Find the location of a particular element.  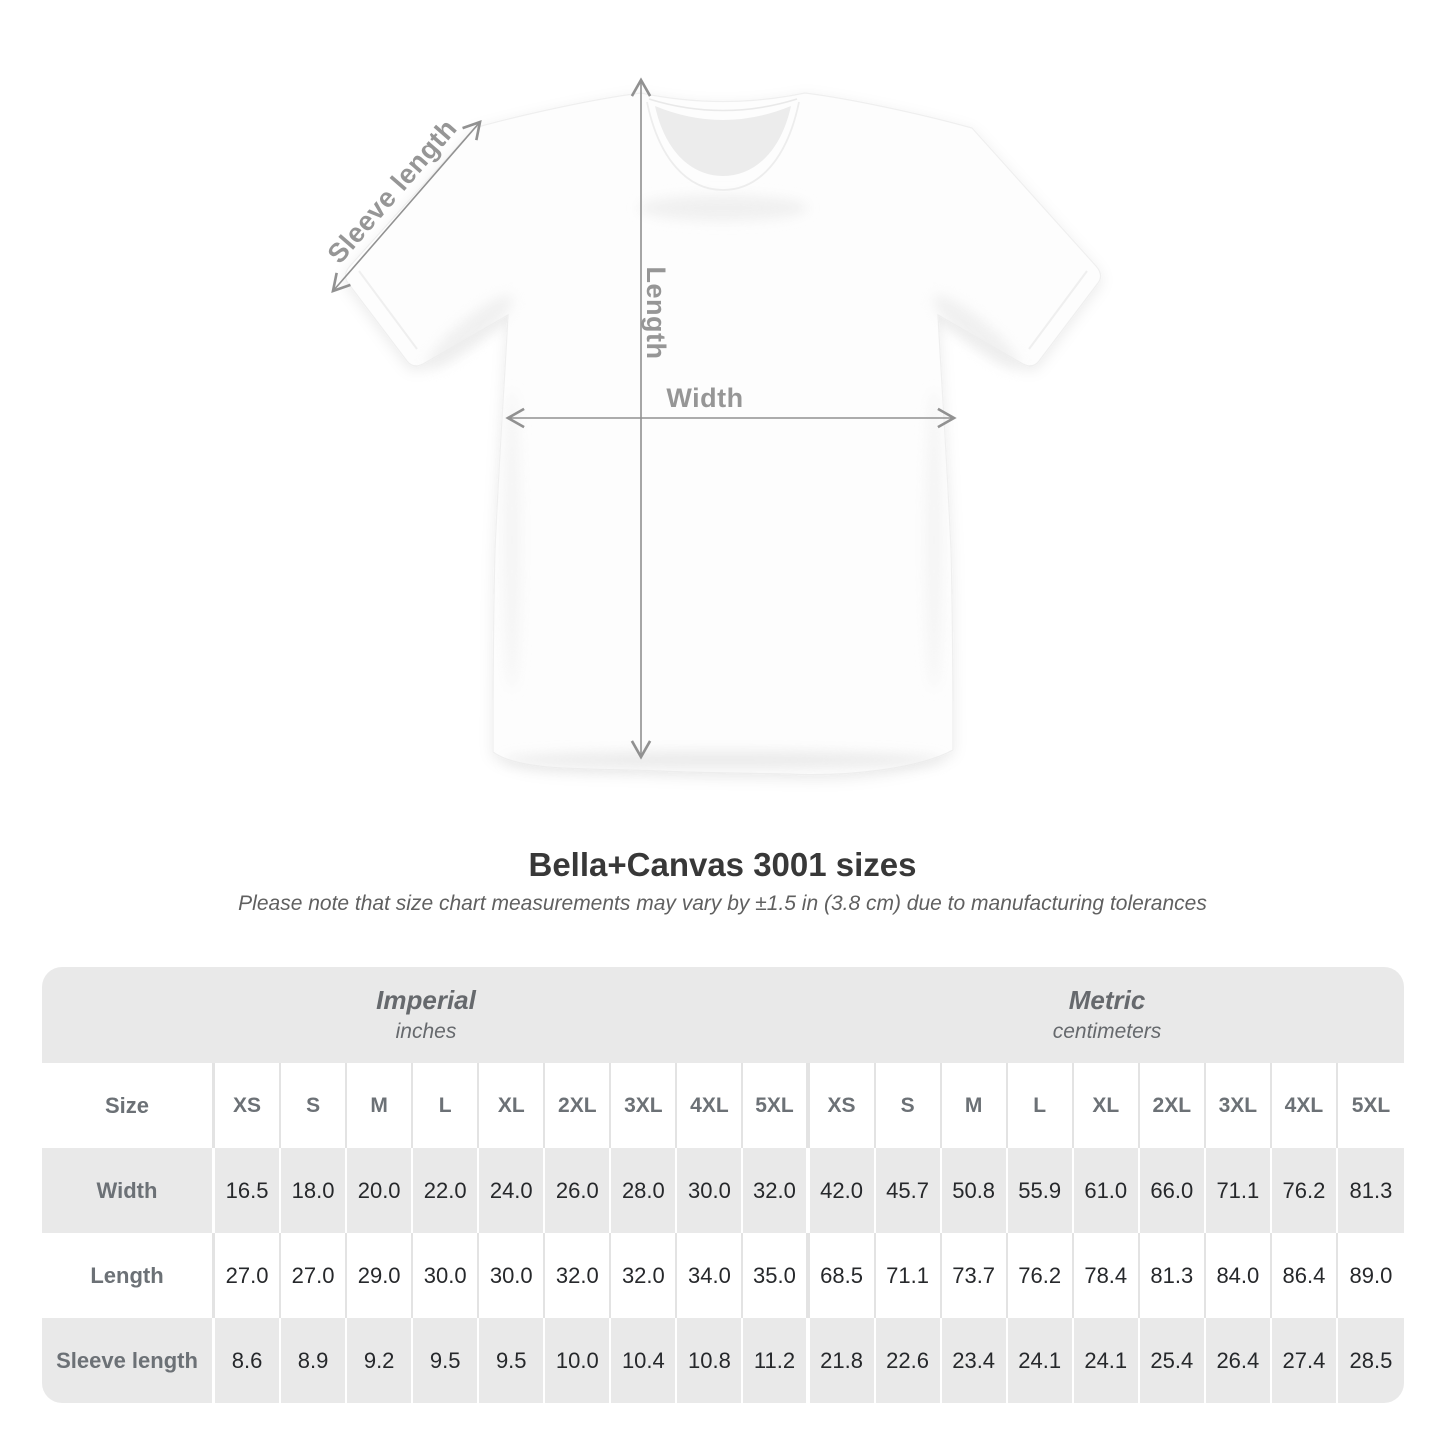

length-imperial-l: 30.0 is located at coordinates (446, 1275).